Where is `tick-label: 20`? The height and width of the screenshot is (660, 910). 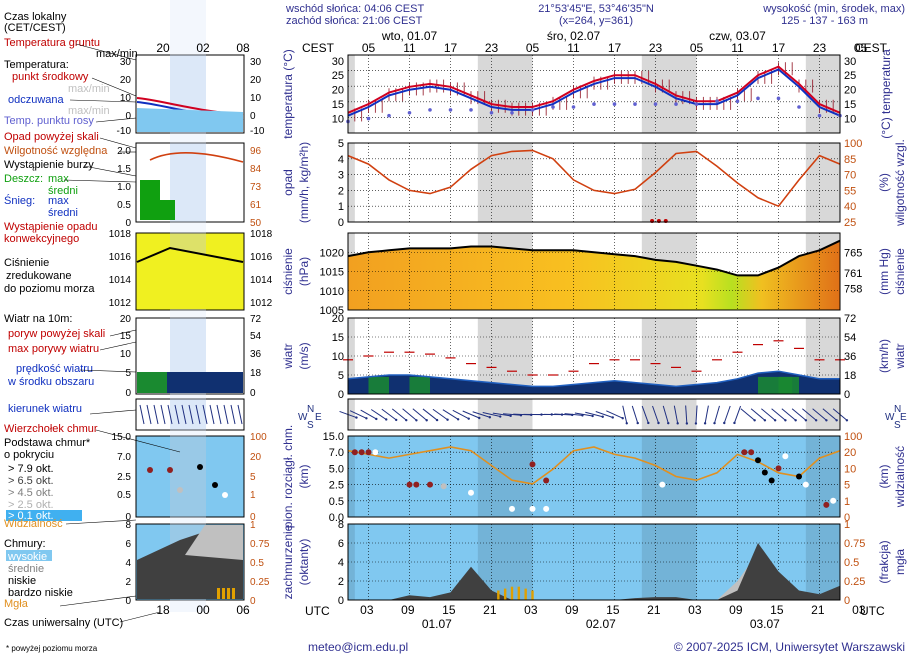 tick-label: 20 is located at coordinates (850, 453).